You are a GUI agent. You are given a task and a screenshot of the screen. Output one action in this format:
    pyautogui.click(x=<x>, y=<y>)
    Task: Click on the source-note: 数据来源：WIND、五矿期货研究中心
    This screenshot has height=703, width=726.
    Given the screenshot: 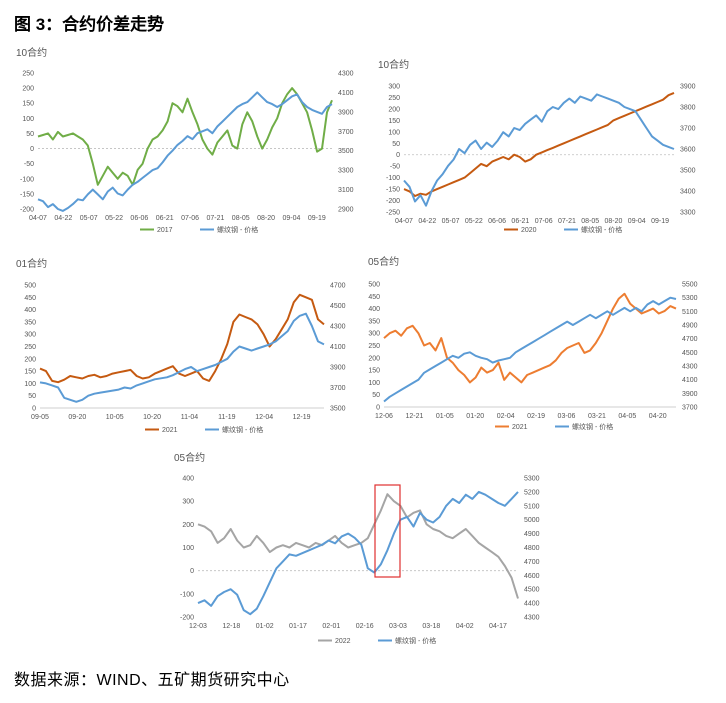 What is the action you would take?
    pyautogui.click(x=152, y=680)
    